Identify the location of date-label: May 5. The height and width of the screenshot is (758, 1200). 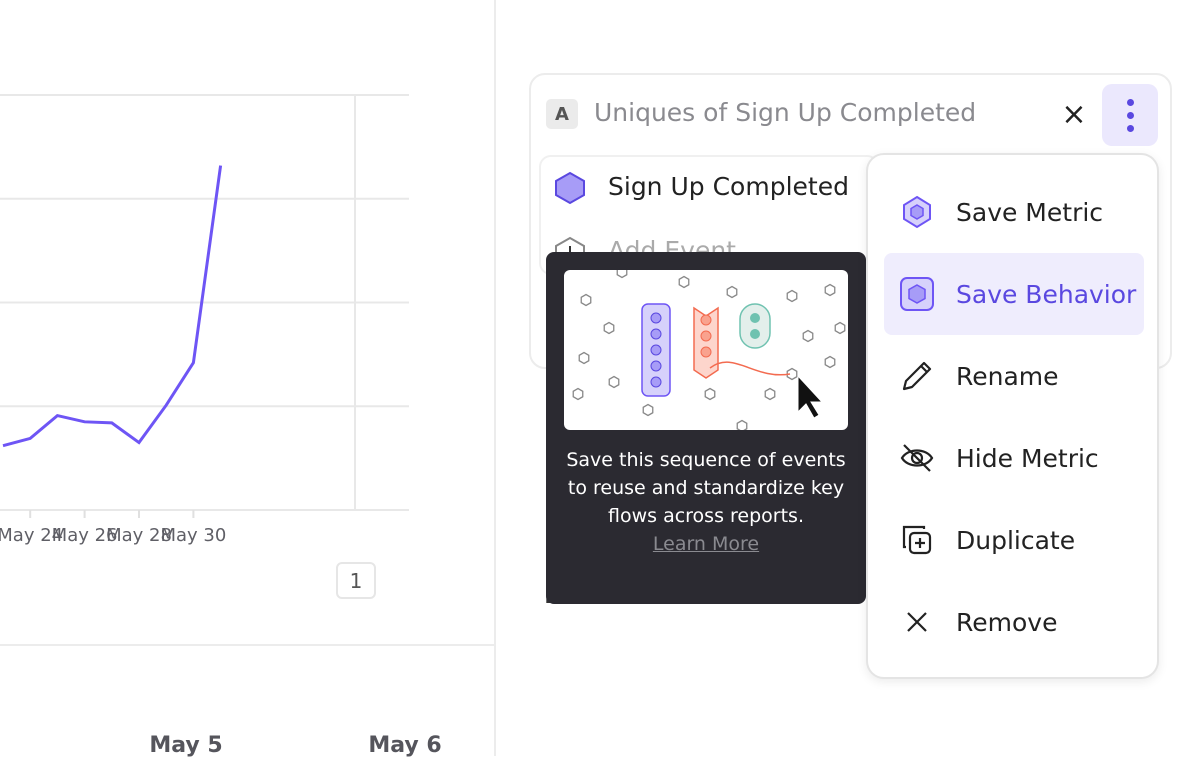
(186, 745).